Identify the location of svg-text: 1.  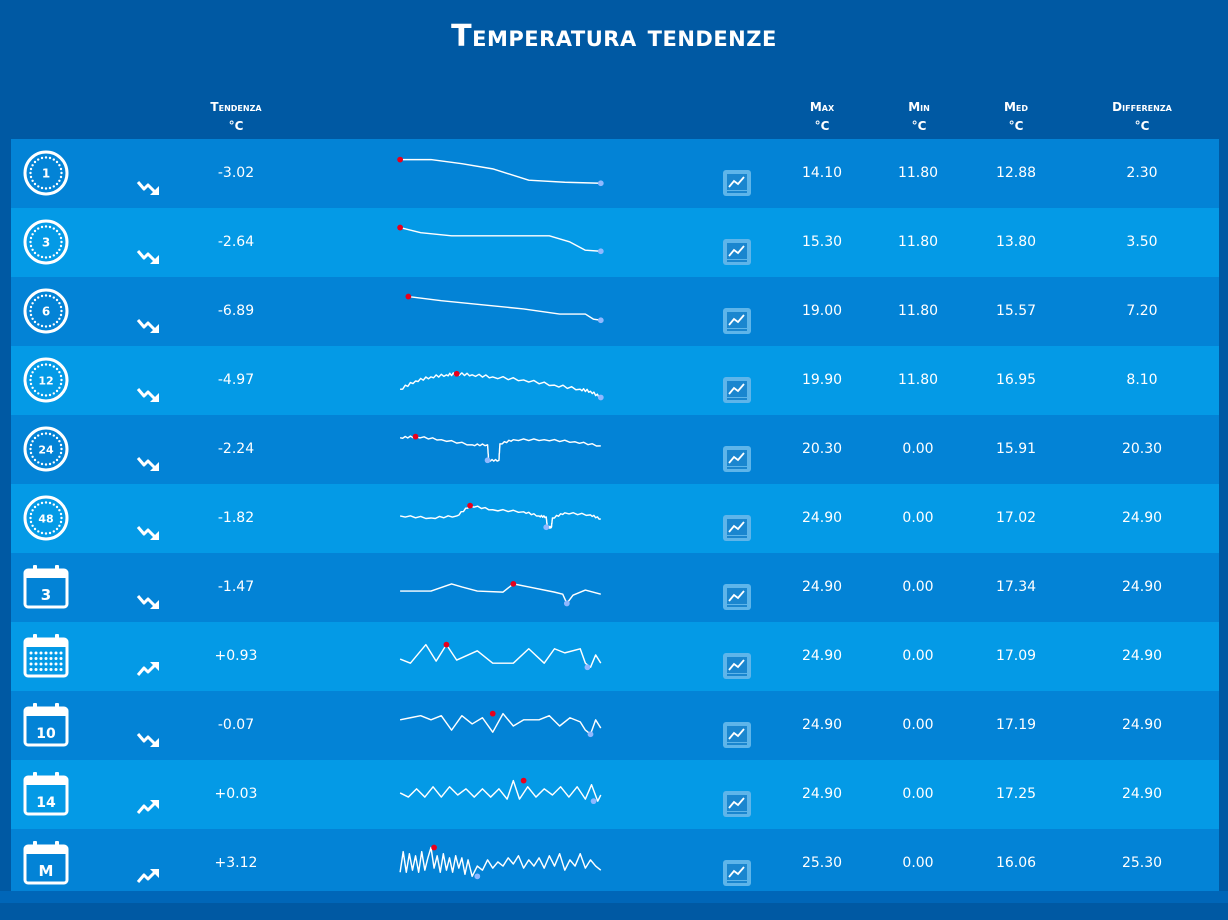
(46, 174).